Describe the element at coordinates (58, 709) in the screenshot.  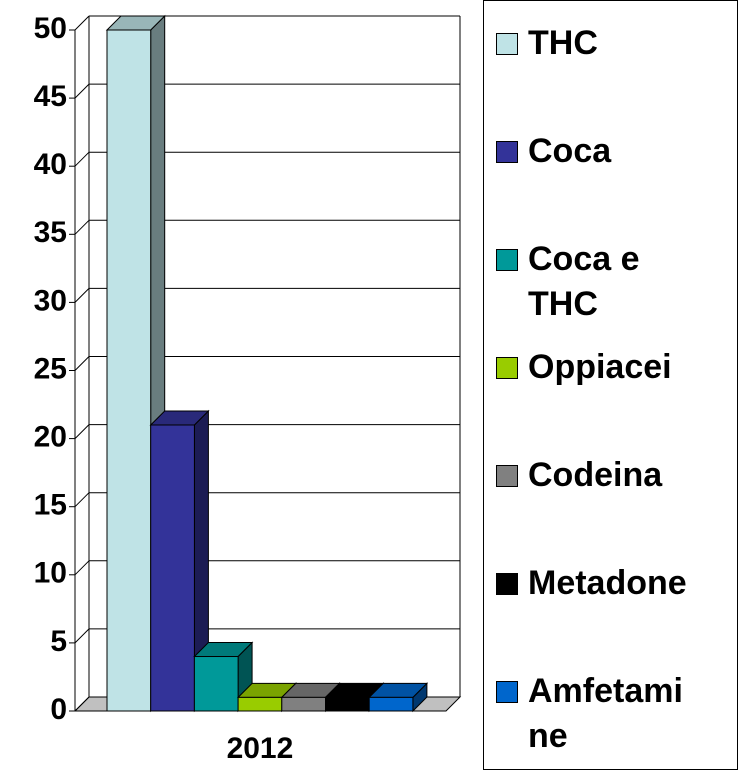
I see `y-tick-label: 0` at that location.